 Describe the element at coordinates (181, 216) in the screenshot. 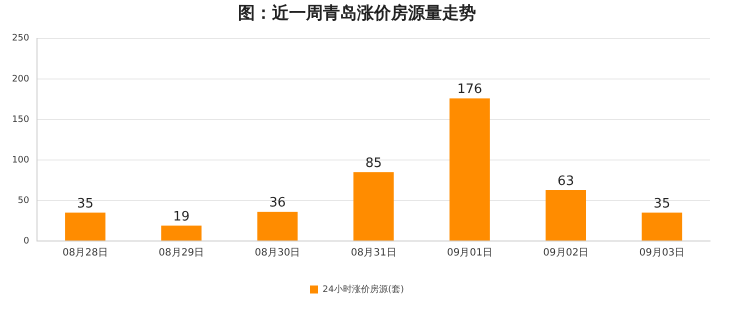

I see `data-label: 19` at that location.